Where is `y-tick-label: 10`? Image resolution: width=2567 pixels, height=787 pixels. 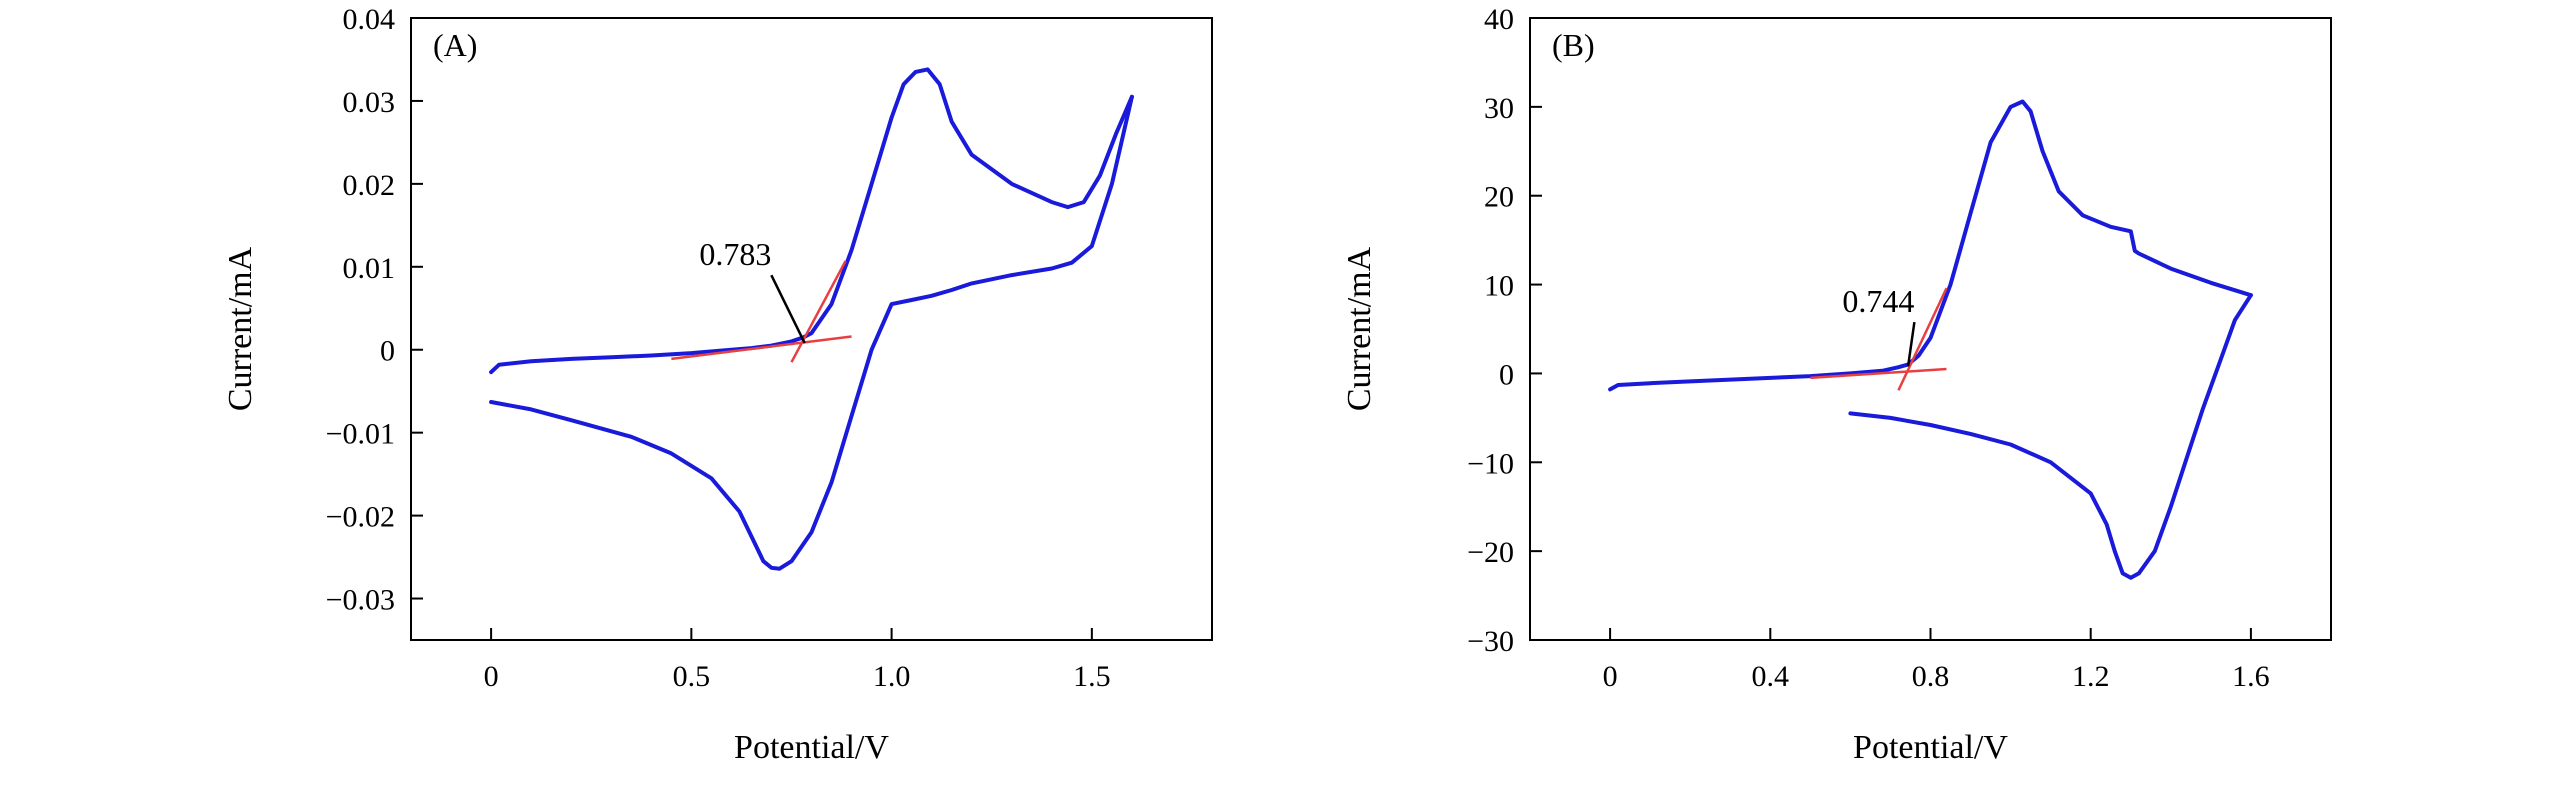
y-tick-label: 10 is located at coordinates (1499, 286).